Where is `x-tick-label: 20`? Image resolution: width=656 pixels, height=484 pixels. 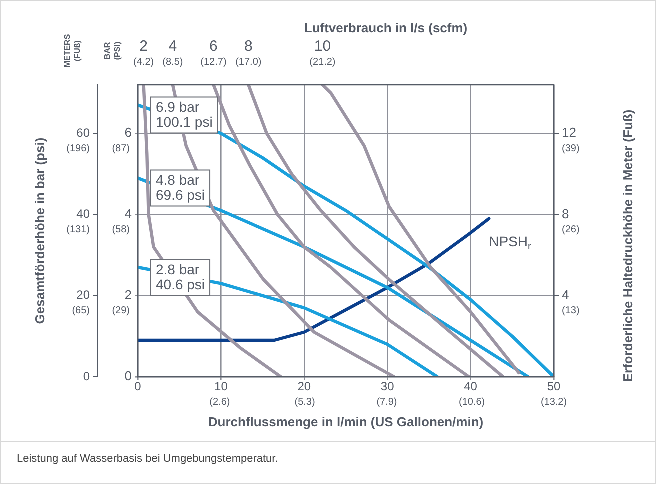
x-tick-label: 20 is located at coordinates (305, 387).